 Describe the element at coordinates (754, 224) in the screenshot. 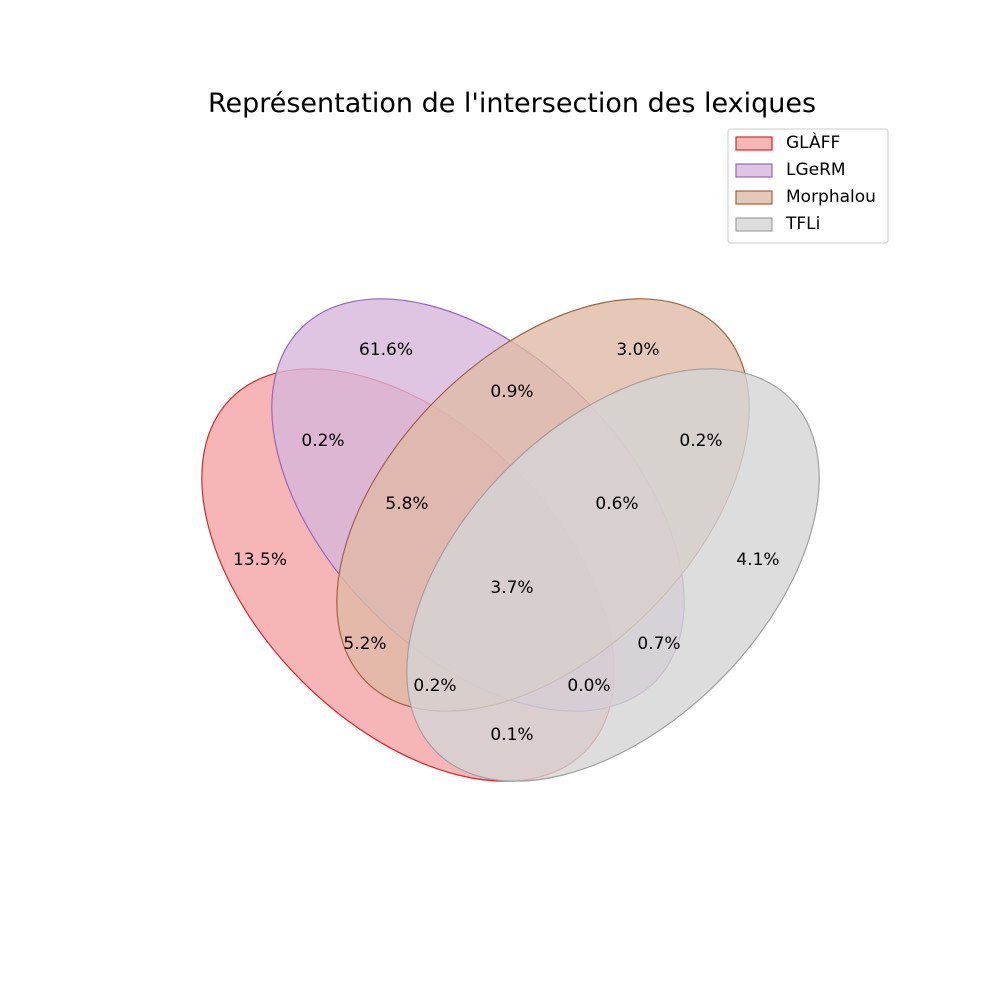

I see `legend-swatch-tfli` at that location.